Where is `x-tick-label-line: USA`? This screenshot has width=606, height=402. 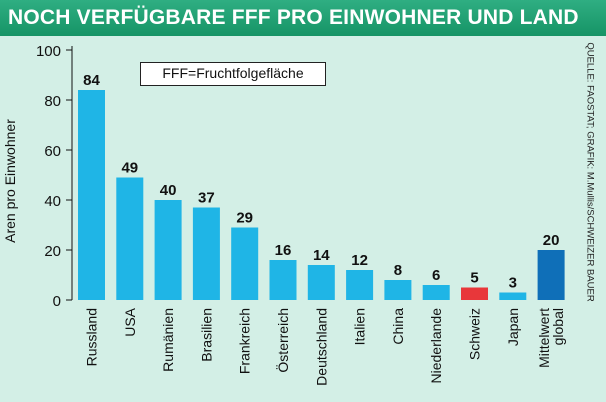 x-tick-label-line: USA is located at coordinates (130, 321).